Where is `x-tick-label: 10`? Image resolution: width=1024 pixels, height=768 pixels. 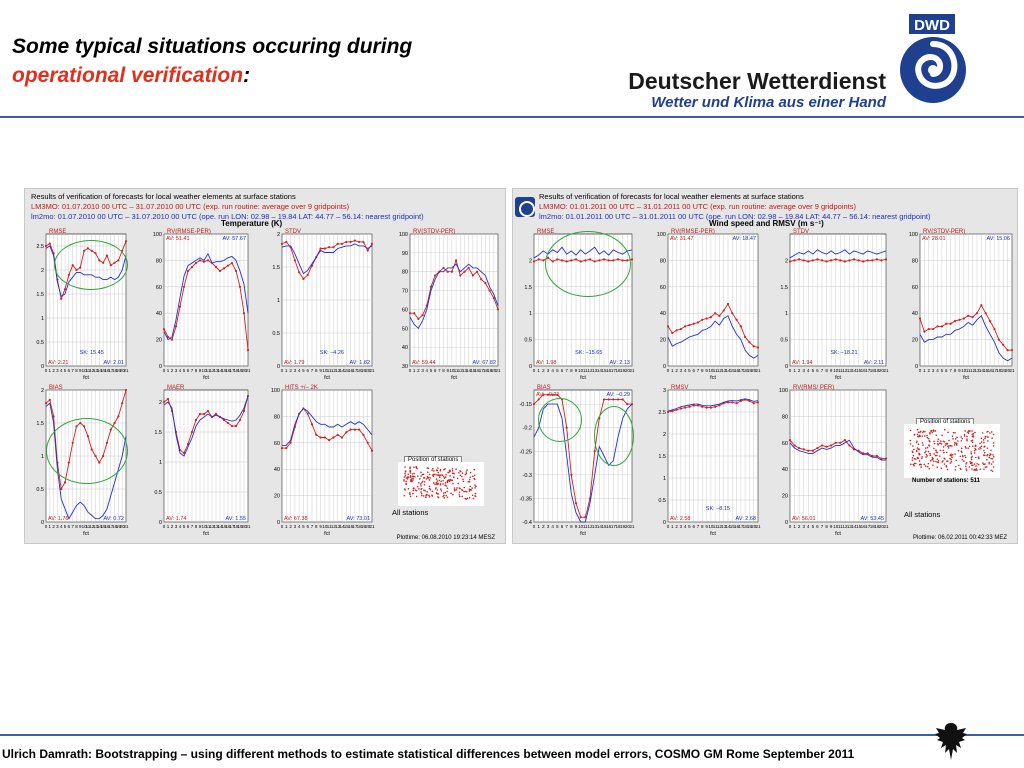 x-tick-label: 10 is located at coordinates (836, 370).